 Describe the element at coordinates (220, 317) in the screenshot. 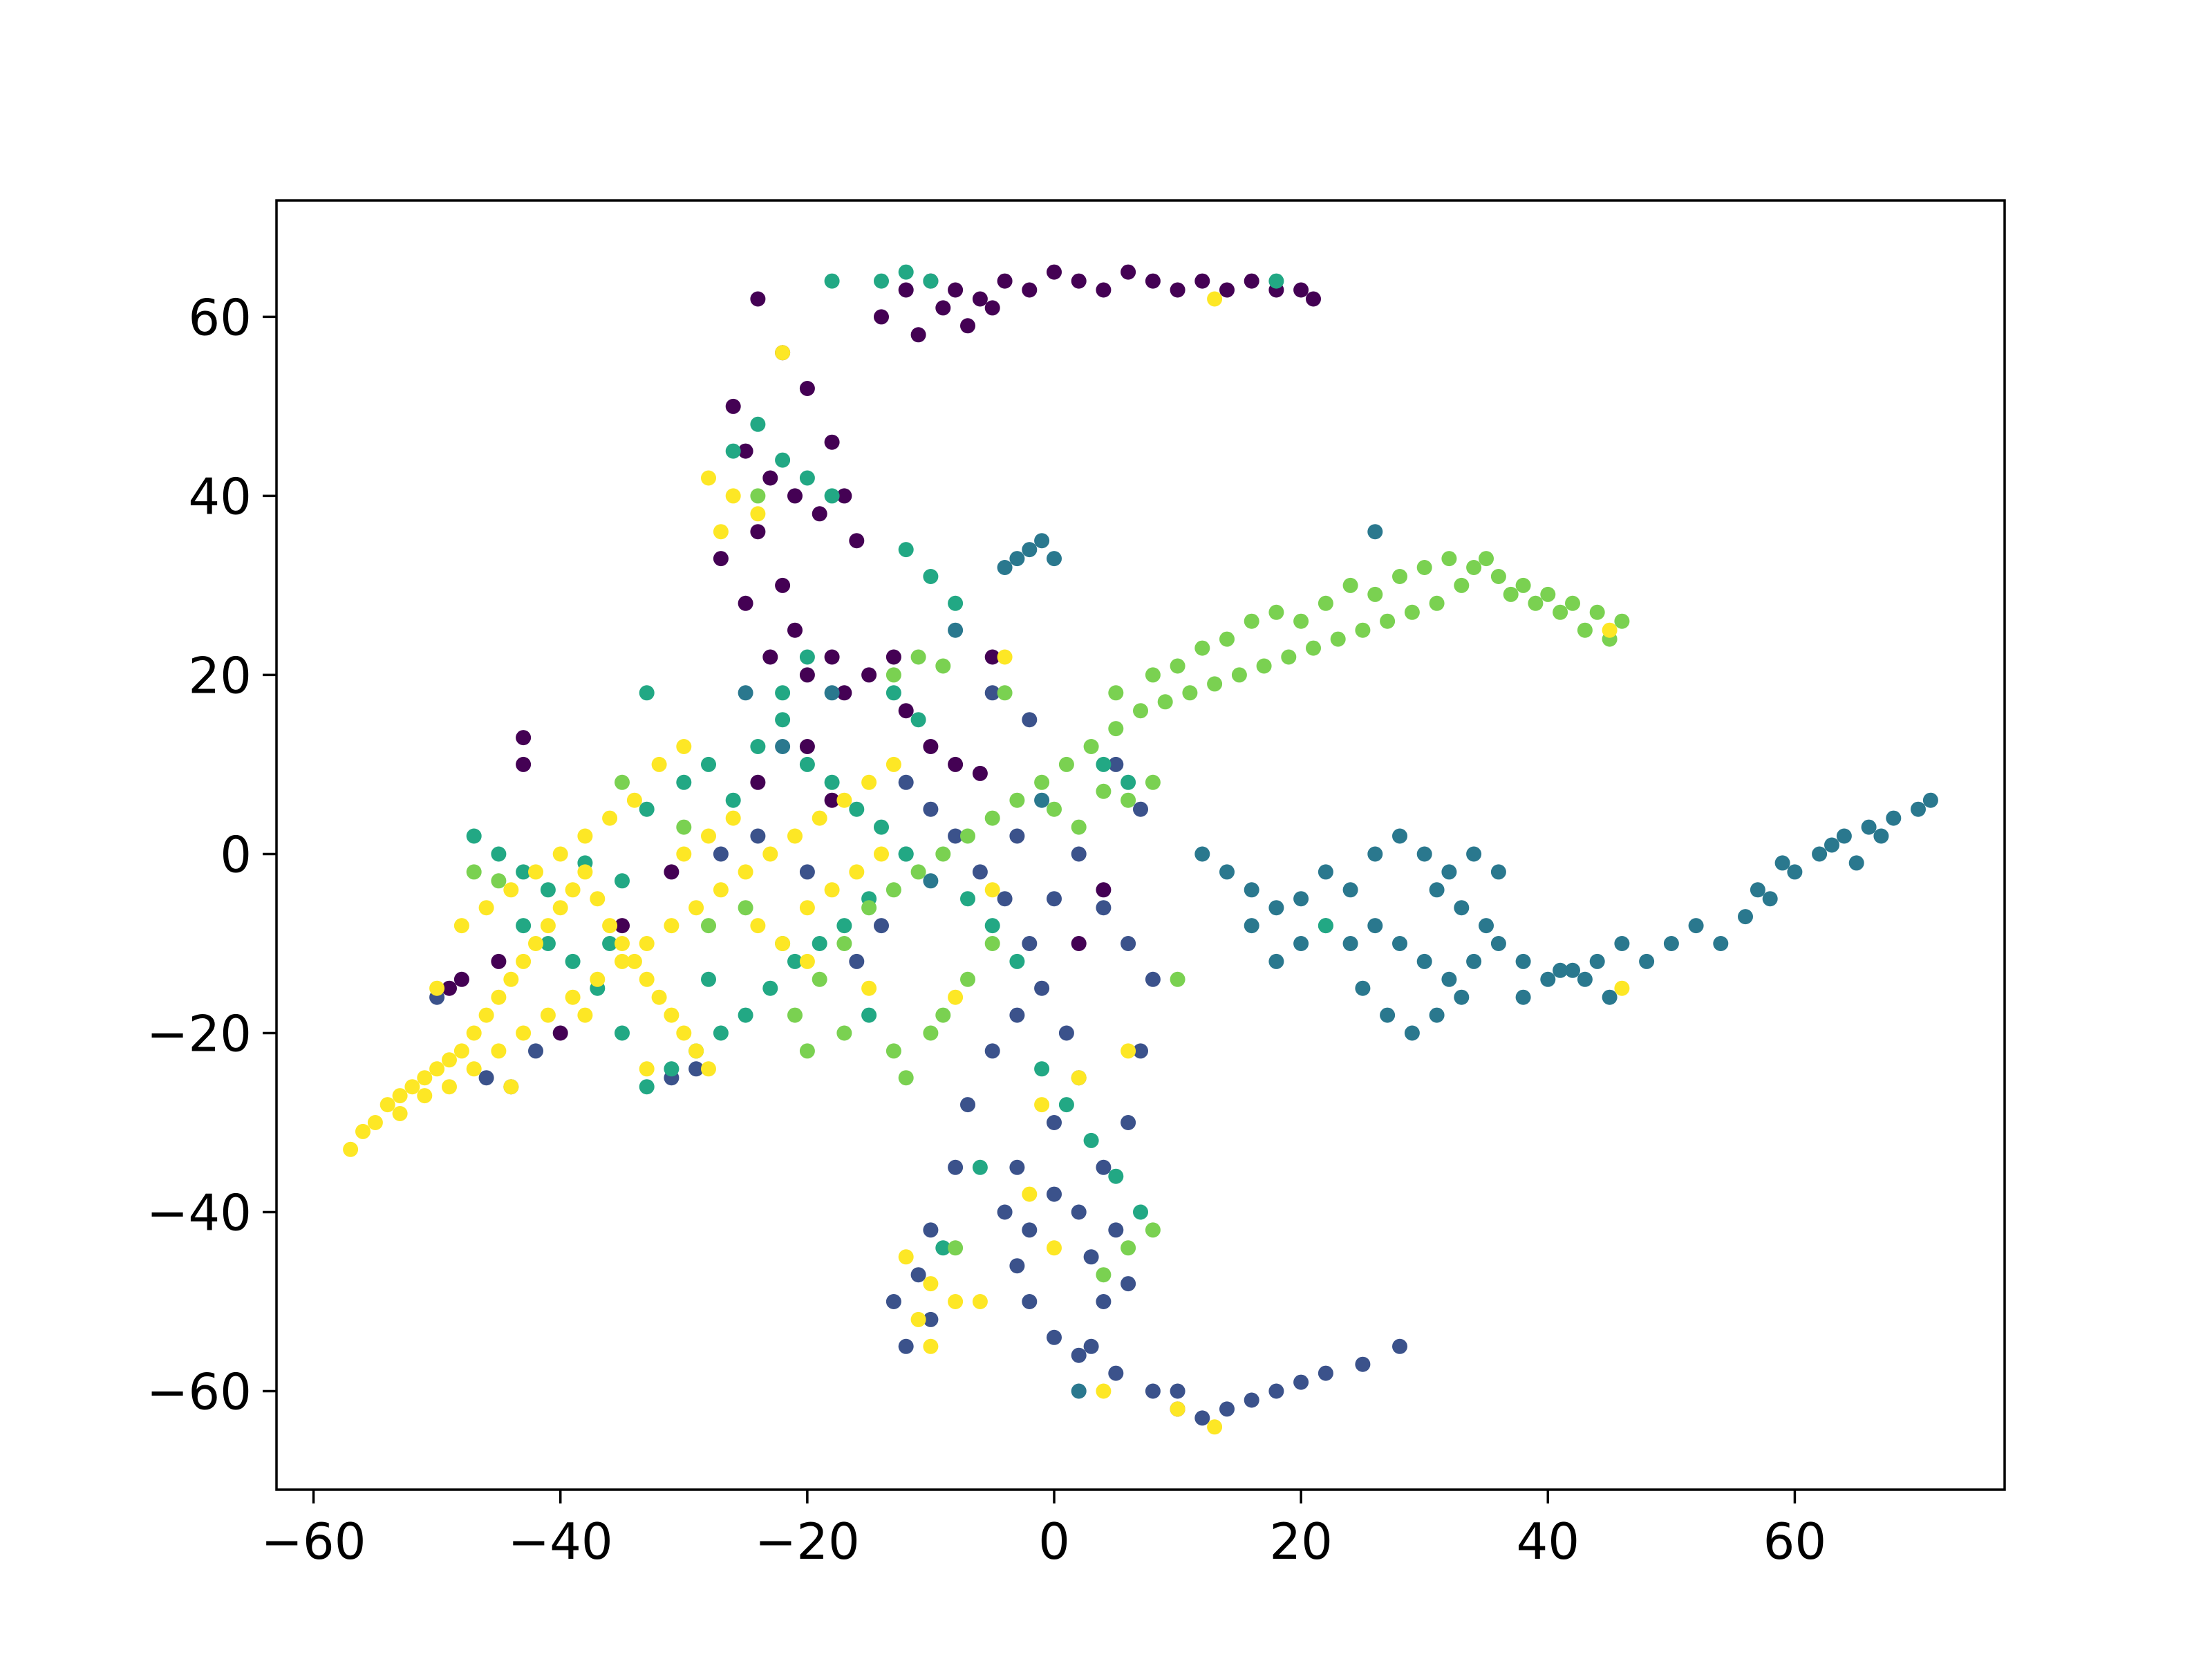

I see `y-tick-label: 60` at that location.